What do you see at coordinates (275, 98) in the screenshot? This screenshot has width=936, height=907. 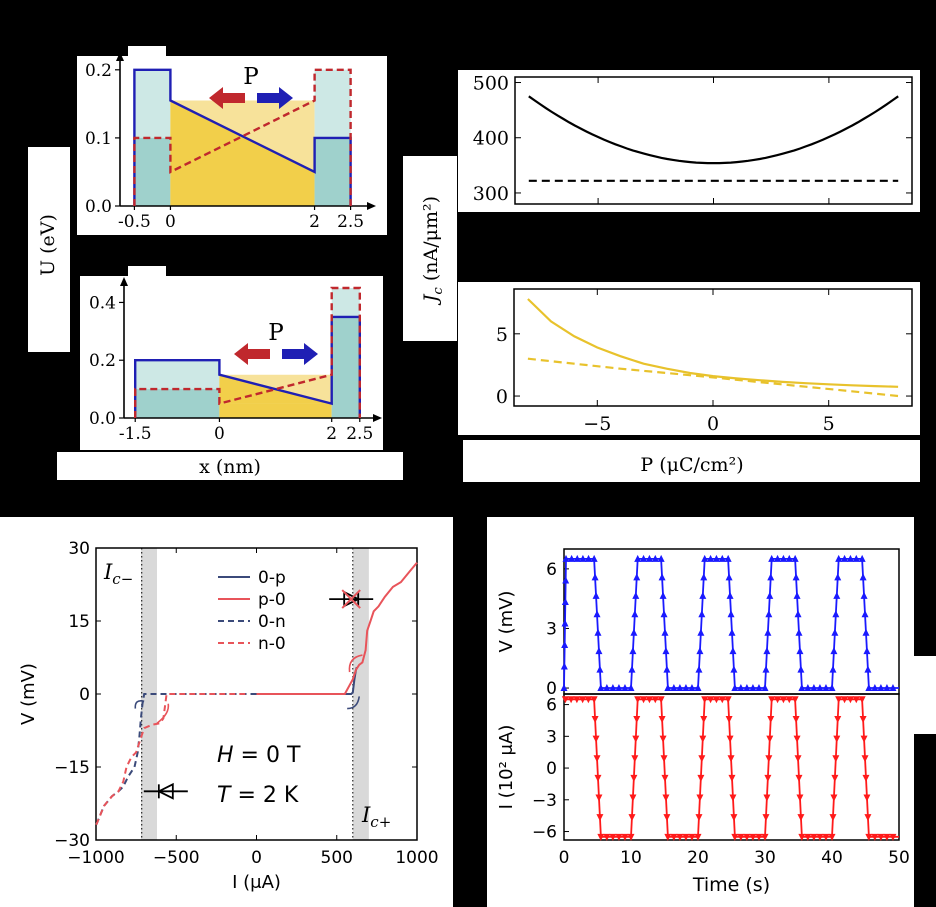 I see `polarization-right-arrow` at bounding box center [275, 98].